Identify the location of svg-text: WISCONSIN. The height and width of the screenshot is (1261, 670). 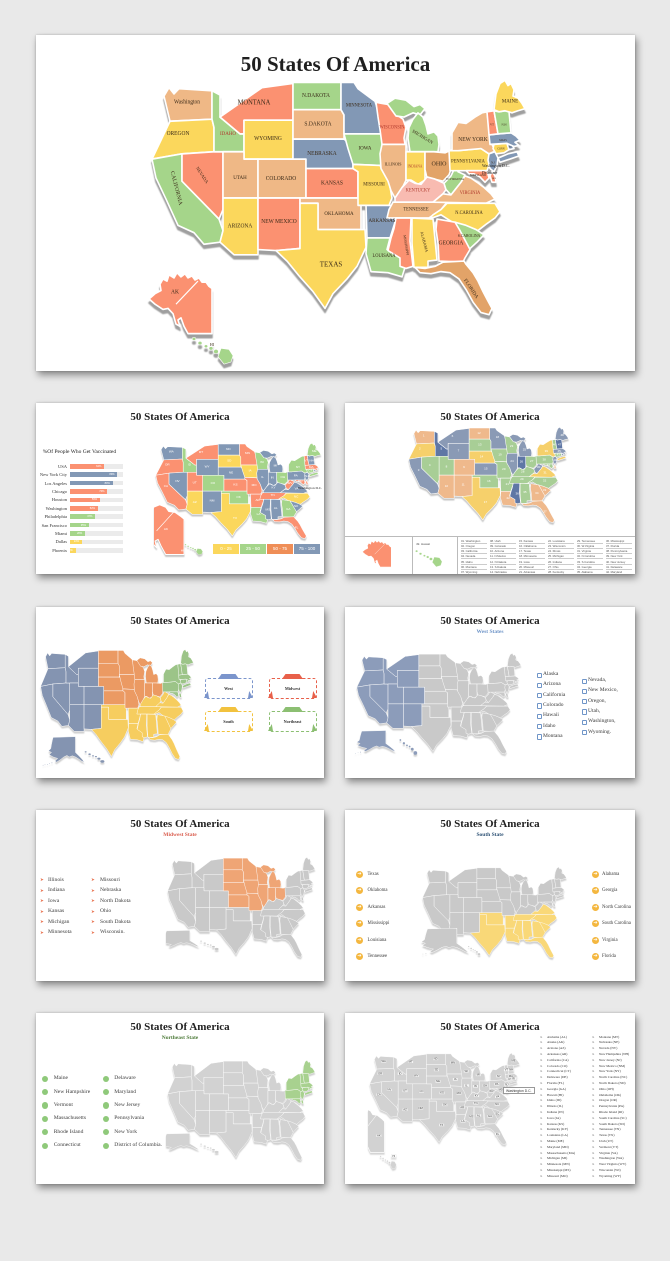
(393, 127).